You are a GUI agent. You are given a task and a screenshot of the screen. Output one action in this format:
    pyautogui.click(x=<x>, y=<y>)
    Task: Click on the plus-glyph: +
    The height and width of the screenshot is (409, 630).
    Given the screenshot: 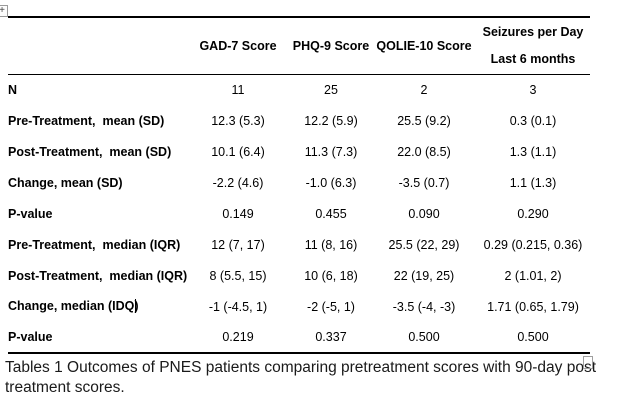 What is the action you would take?
    pyautogui.click(x=2, y=10)
    